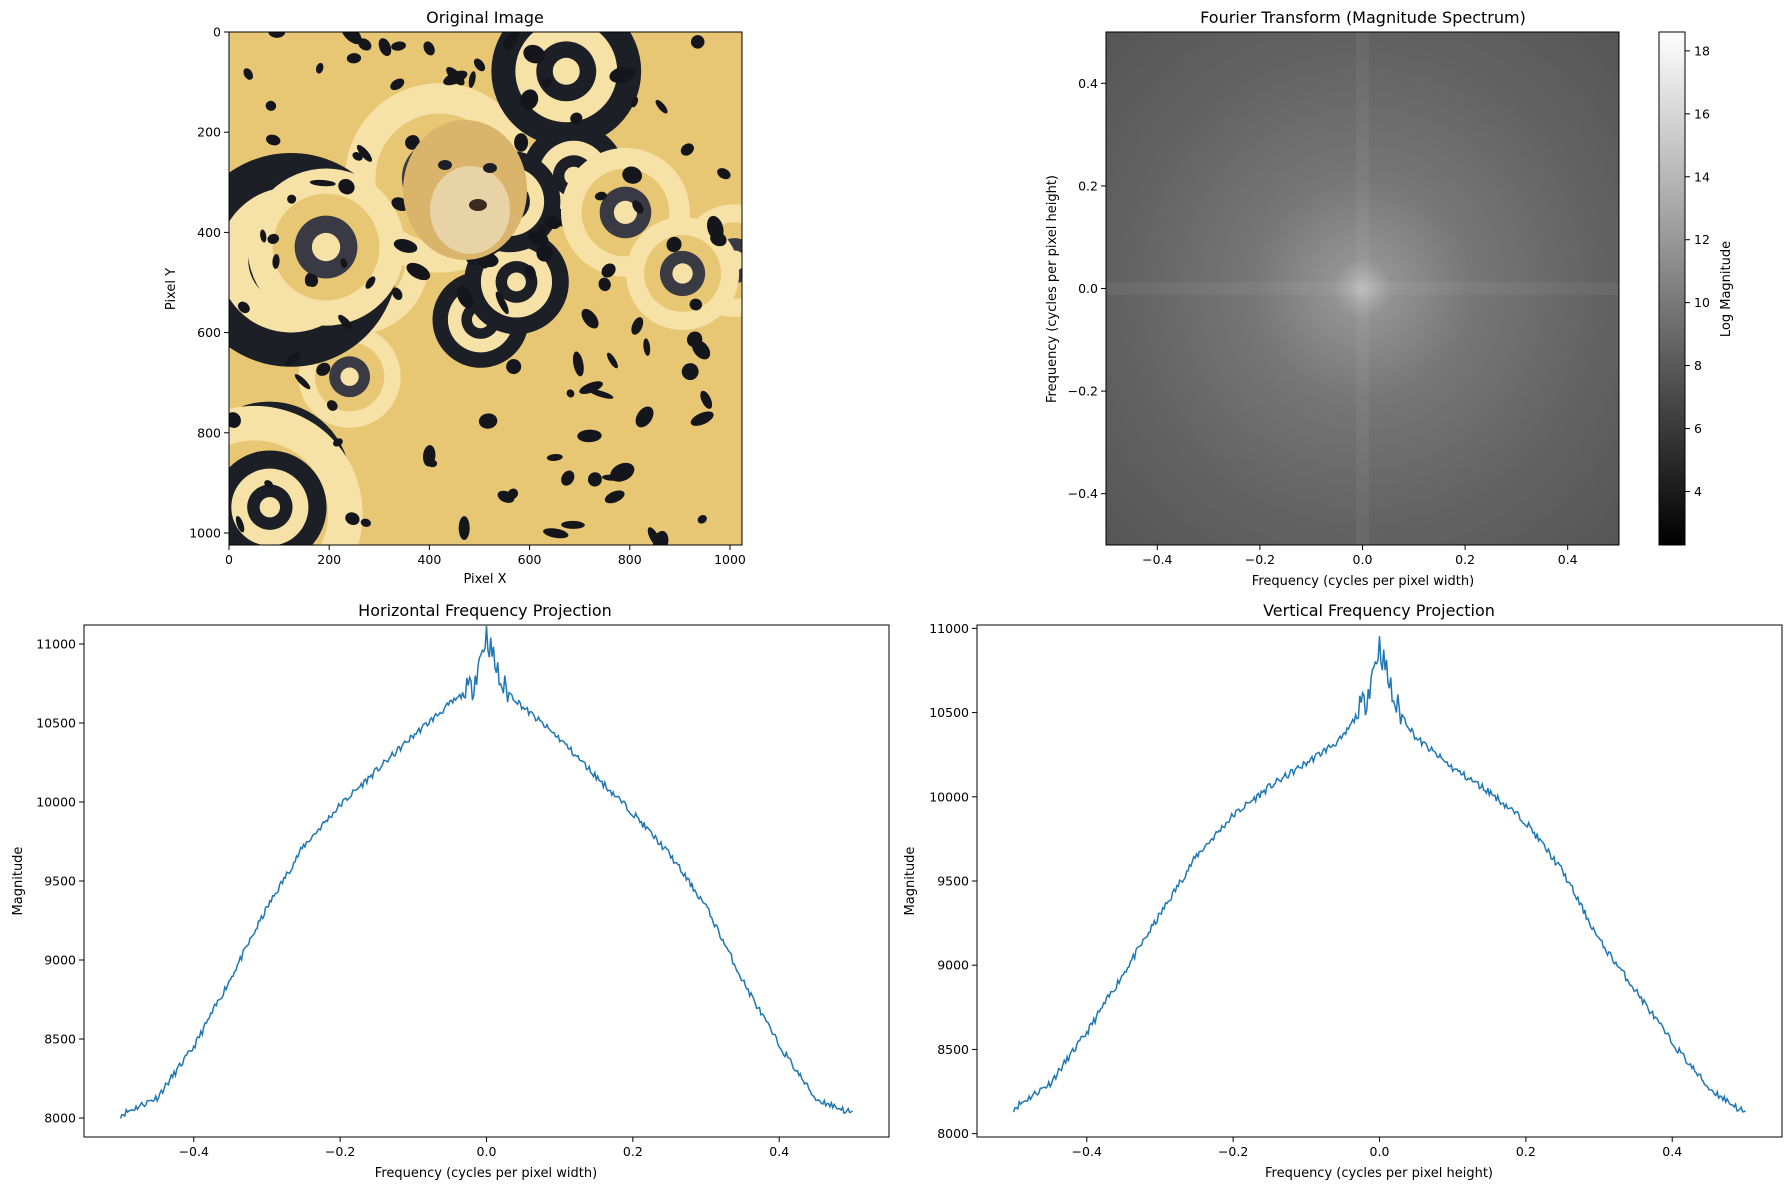  Describe the element at coordinates (485, 288) in the screenshot. I see `leopard-artwork` at that location.